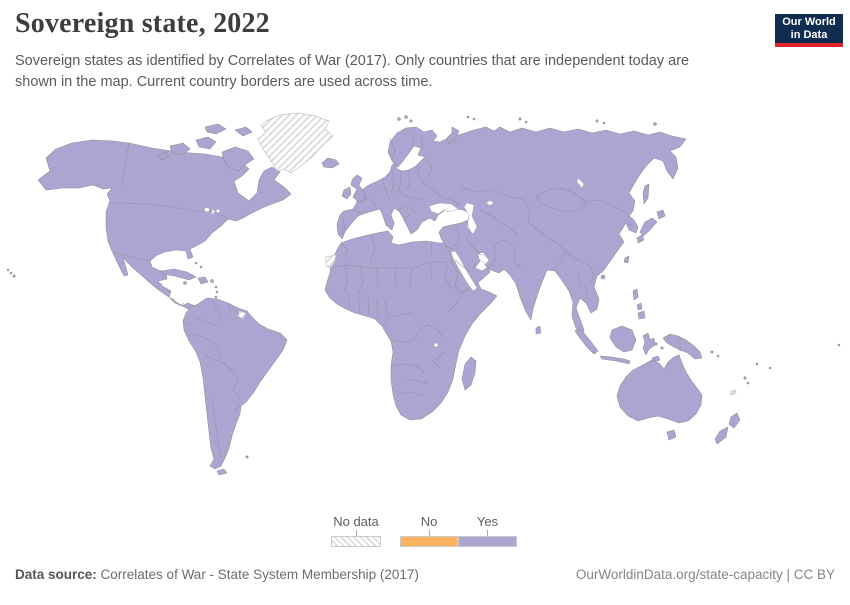  What do you see at coordinates (295, 143) in the screenshot?
I see `greenland-hatched` at bounding box center [295, 143].